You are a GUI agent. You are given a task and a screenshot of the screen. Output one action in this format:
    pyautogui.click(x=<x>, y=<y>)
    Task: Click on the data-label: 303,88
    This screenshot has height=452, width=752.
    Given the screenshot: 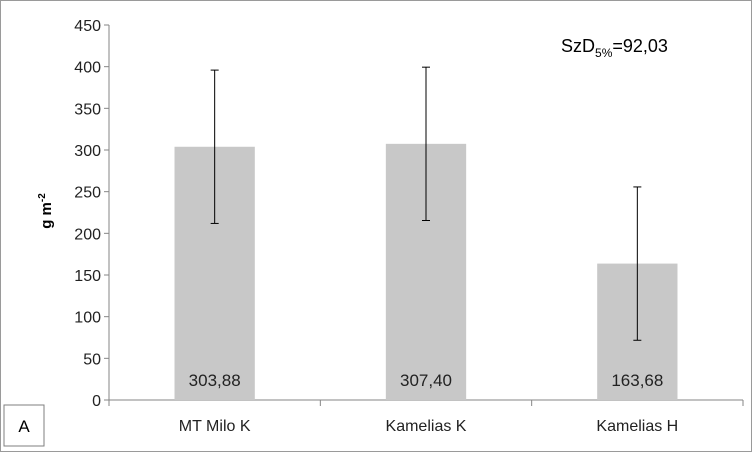 What is the action you would take?
    pyautogui.click(x=215, y=380)
    